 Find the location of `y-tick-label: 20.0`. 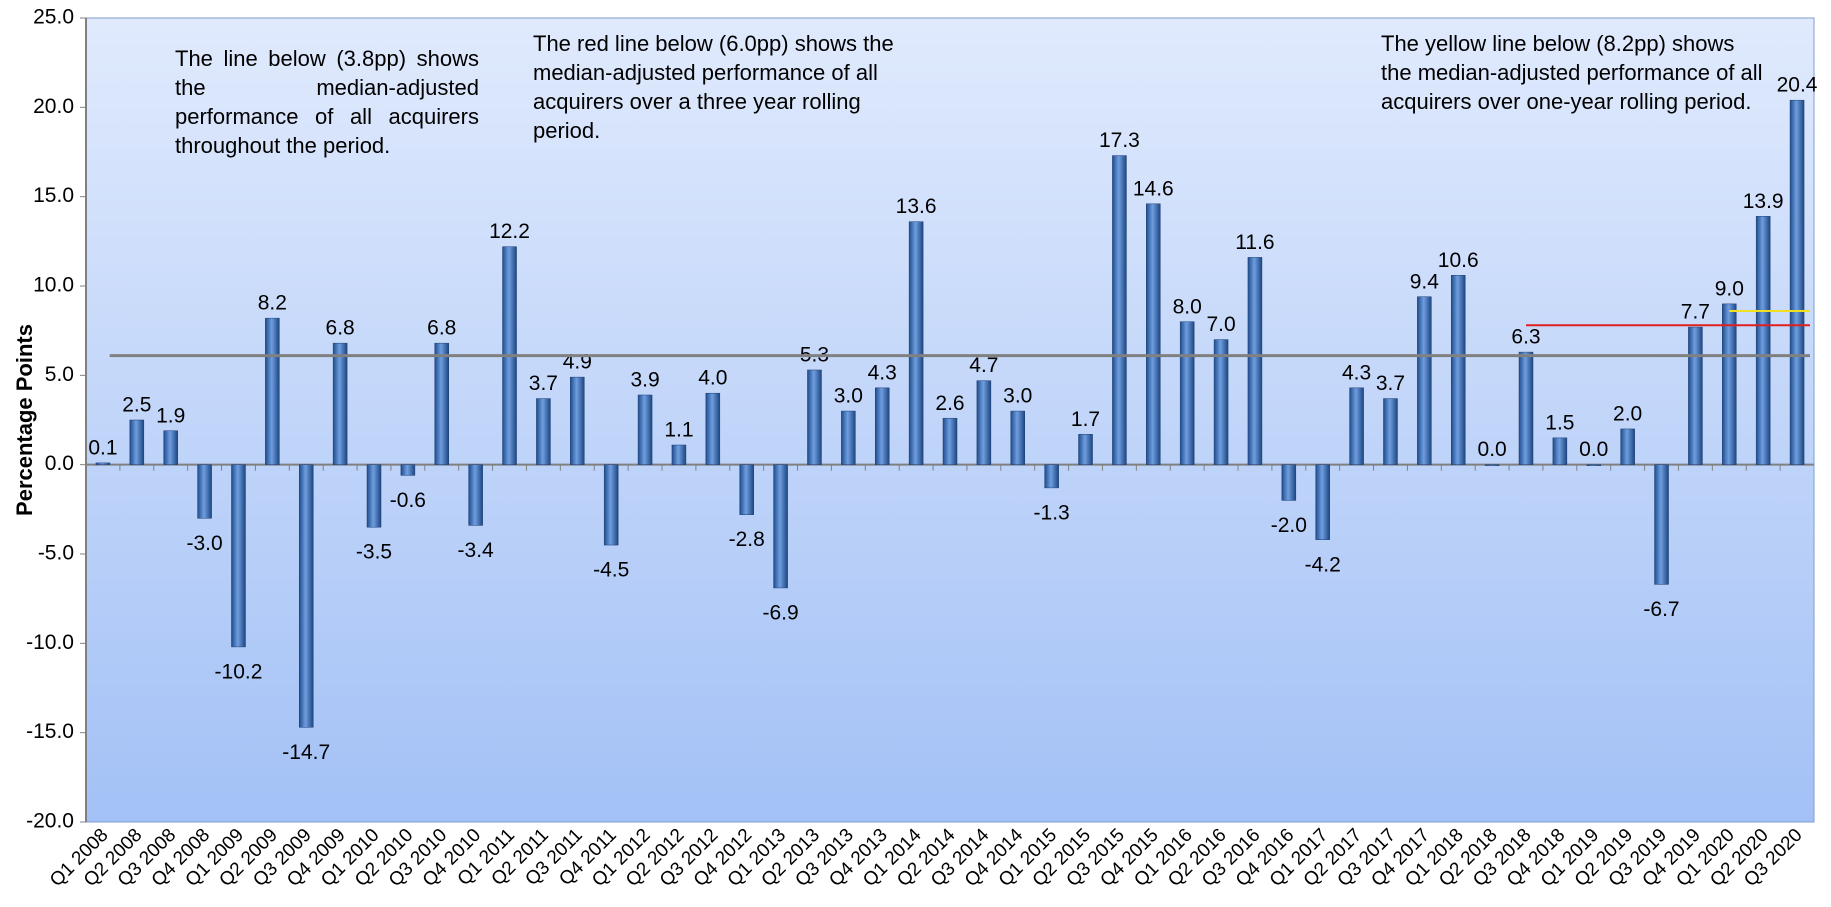

y-tick-label: 20.0 is located at coordinates (53, 106).